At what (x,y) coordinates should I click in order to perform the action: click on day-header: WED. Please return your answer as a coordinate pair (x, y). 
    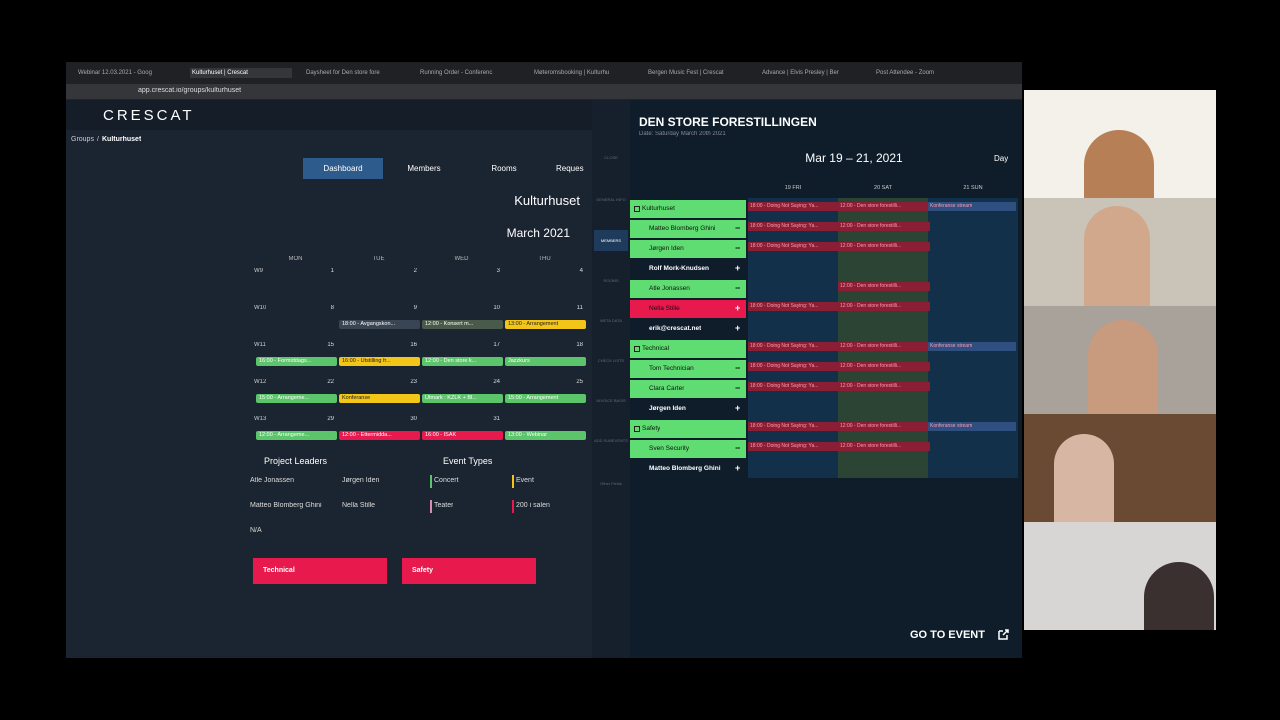
    Looking at the image, I should click on (461, 259).